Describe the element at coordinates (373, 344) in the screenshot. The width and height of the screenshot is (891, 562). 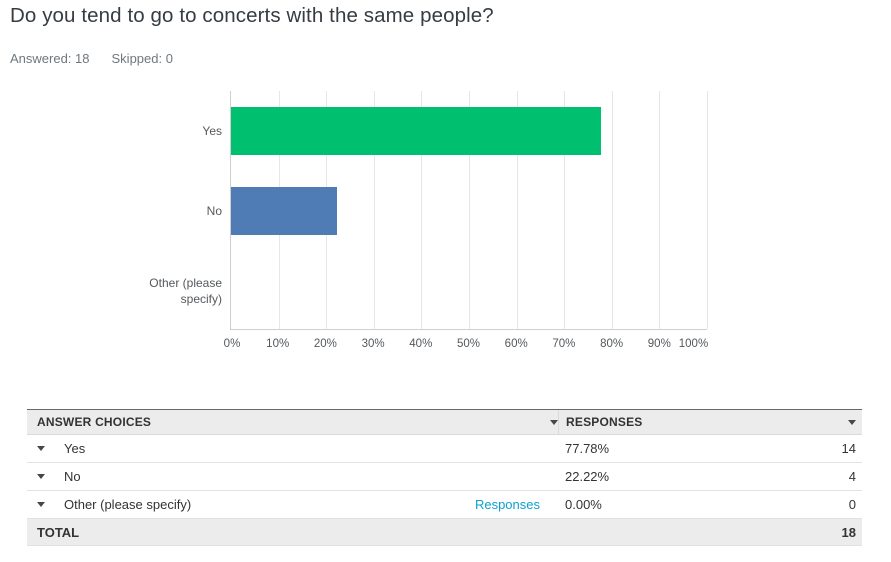
I see `x-tick: 30%` at that location.